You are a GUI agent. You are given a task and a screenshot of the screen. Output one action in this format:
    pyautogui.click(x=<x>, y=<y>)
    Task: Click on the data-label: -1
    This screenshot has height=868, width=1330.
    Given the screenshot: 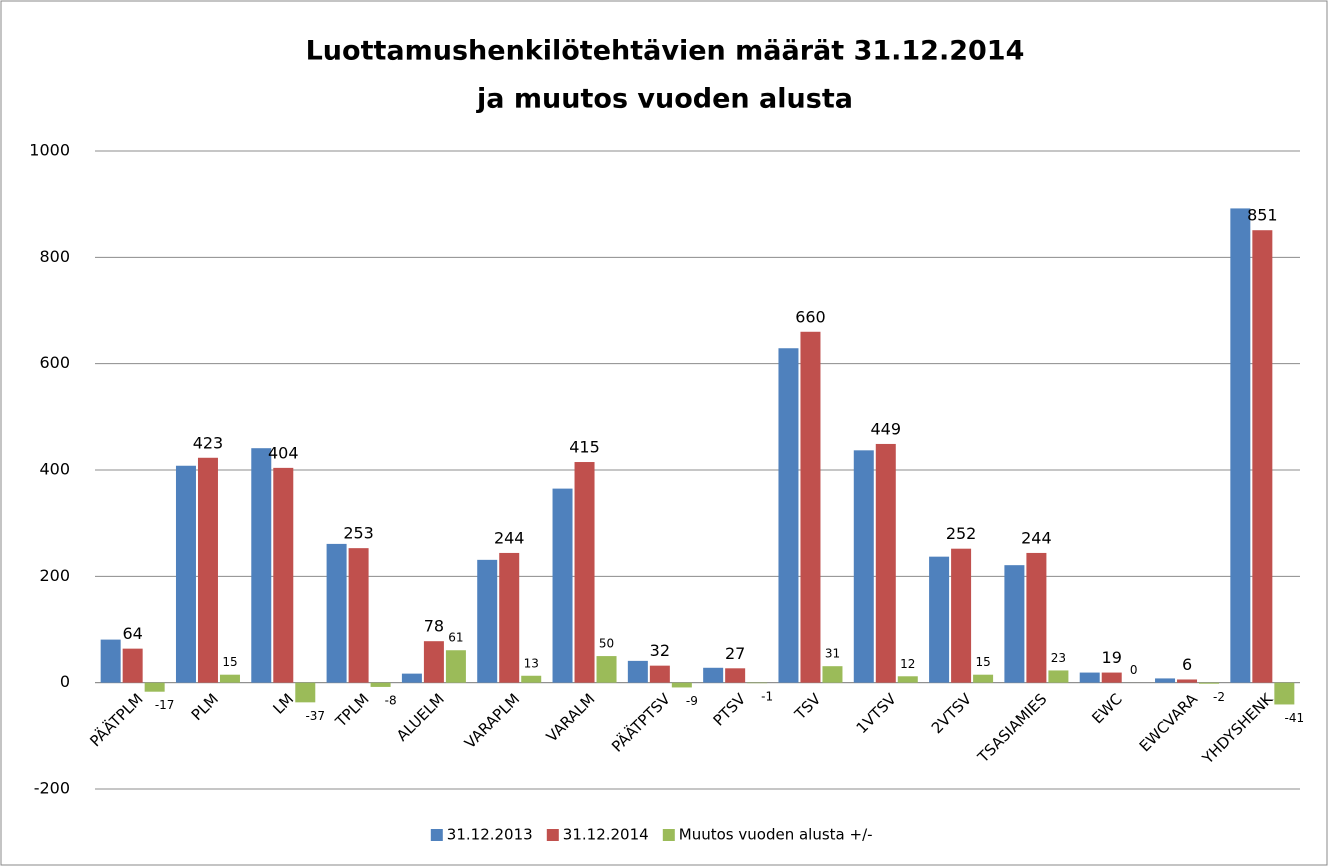 What is the action you would take?
    pyautogui.click(x=767, y=697)
    